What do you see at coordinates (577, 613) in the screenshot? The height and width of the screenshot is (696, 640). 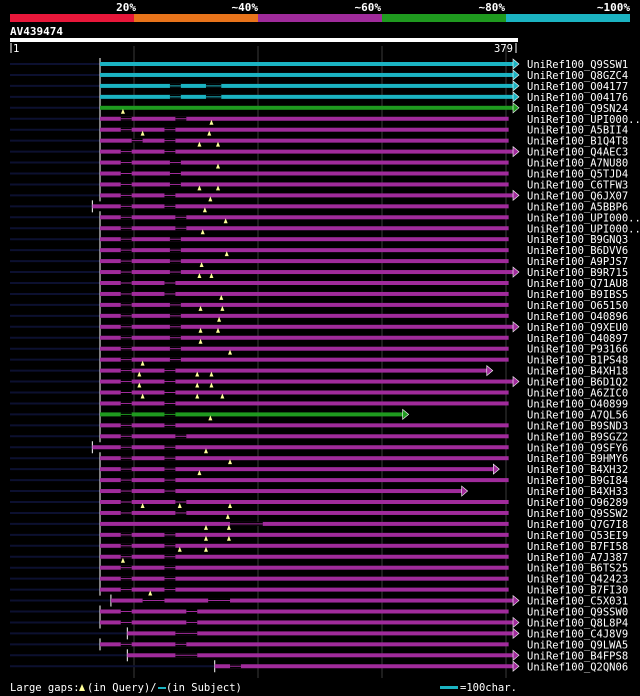 I see `hit-label: UniRef100_Q9SSW0` at bounding box center [577, 613].